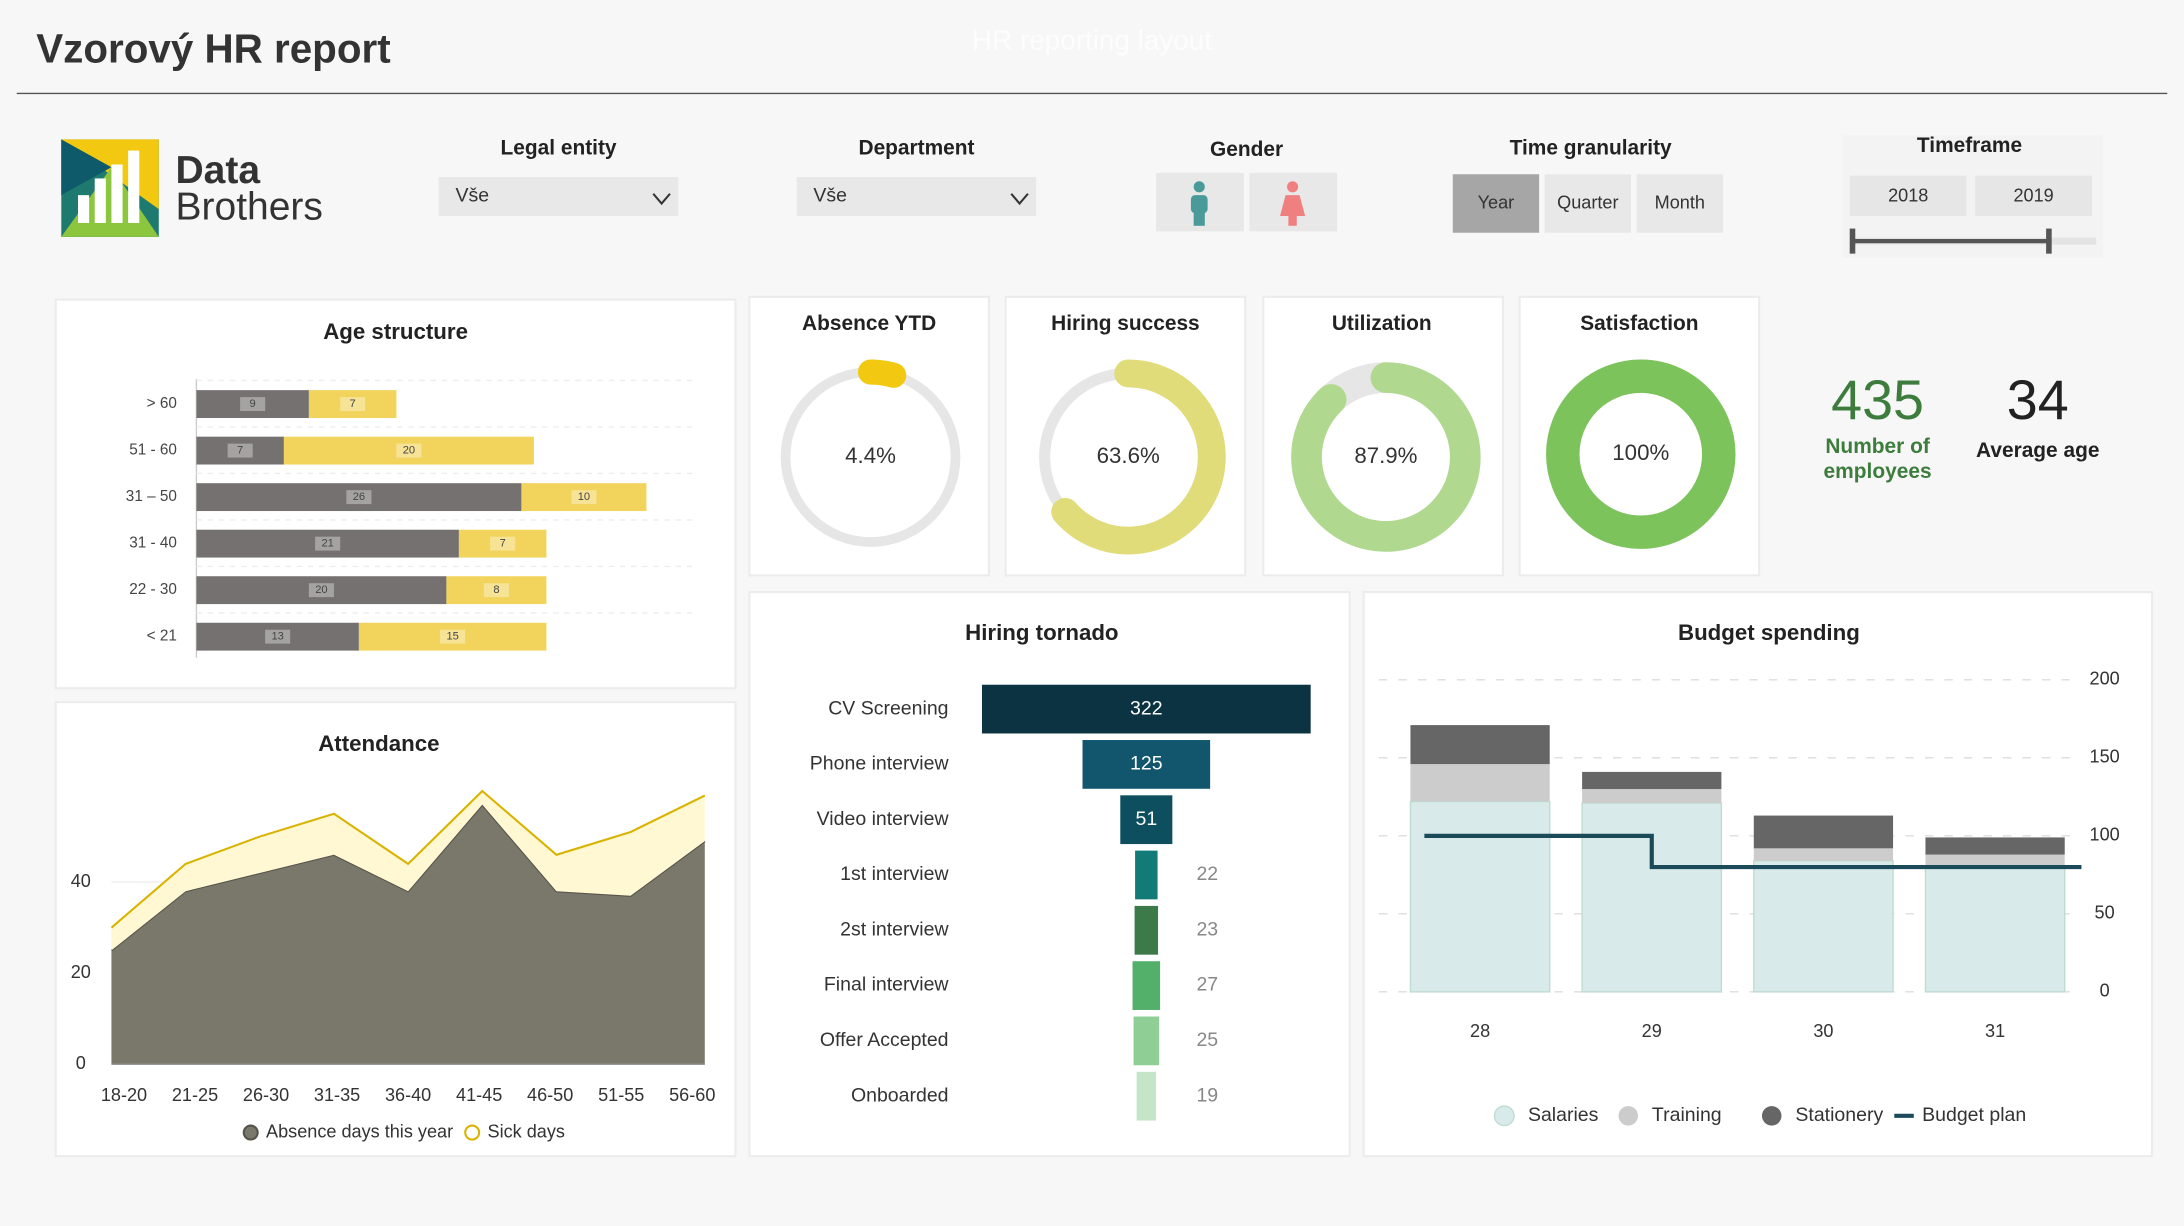 The image size is (2184, 1226). I want to click on legend-label: Sick days, so click(526, 1131).